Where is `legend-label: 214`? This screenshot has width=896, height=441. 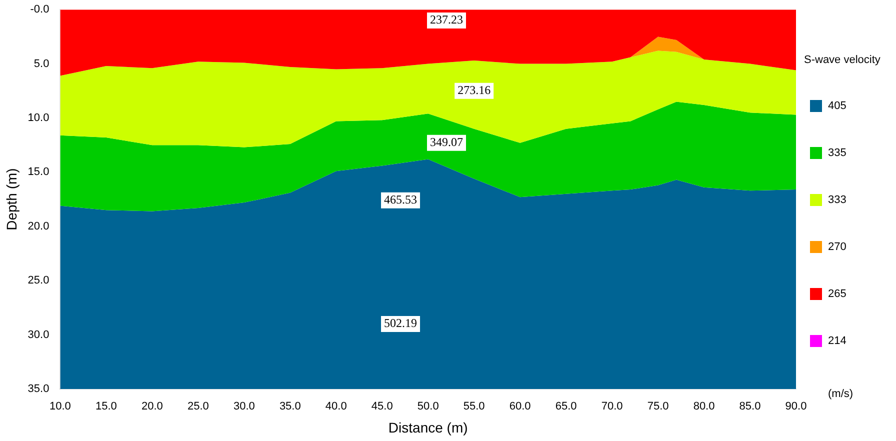
legend-label: 214 is located at coordinates (837, 341).